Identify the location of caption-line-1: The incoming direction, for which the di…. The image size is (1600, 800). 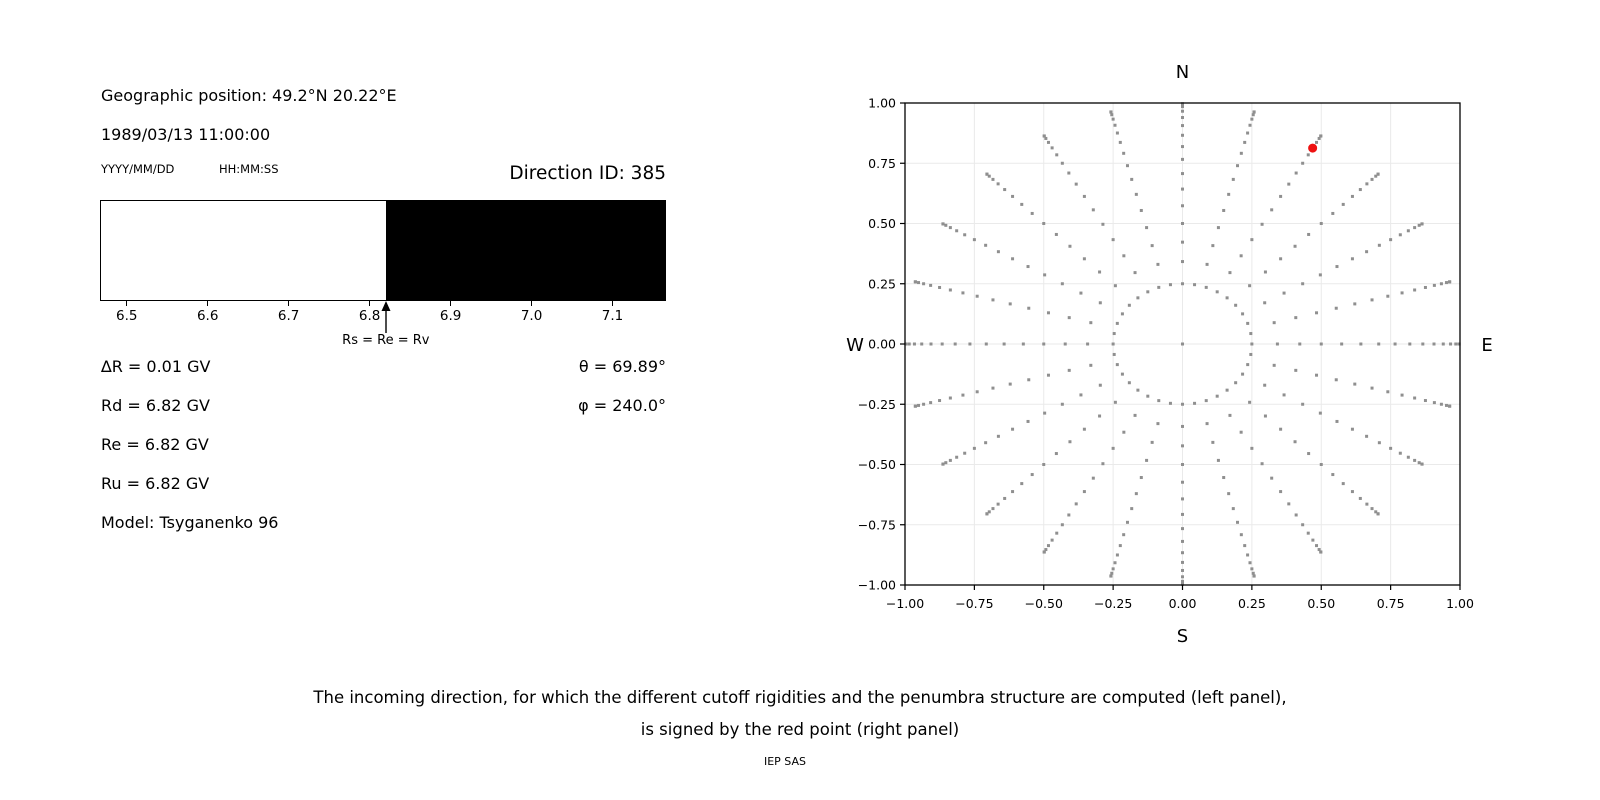
(800, 697).